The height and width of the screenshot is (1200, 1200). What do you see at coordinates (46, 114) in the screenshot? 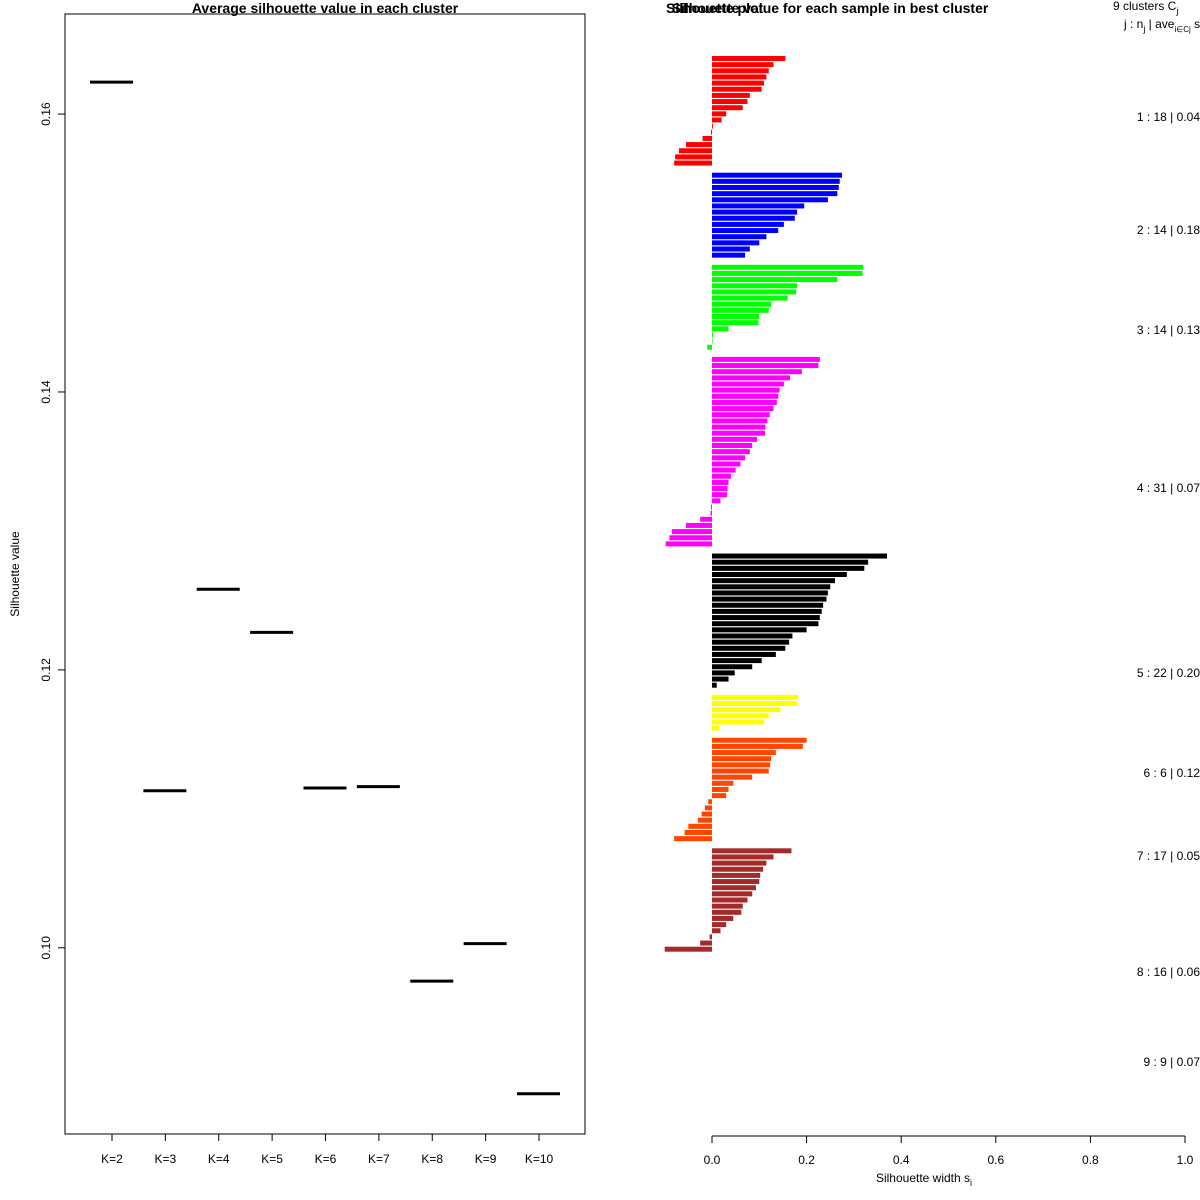
I see `y-tick-label: 0.16` at bounding box center [46, 114].